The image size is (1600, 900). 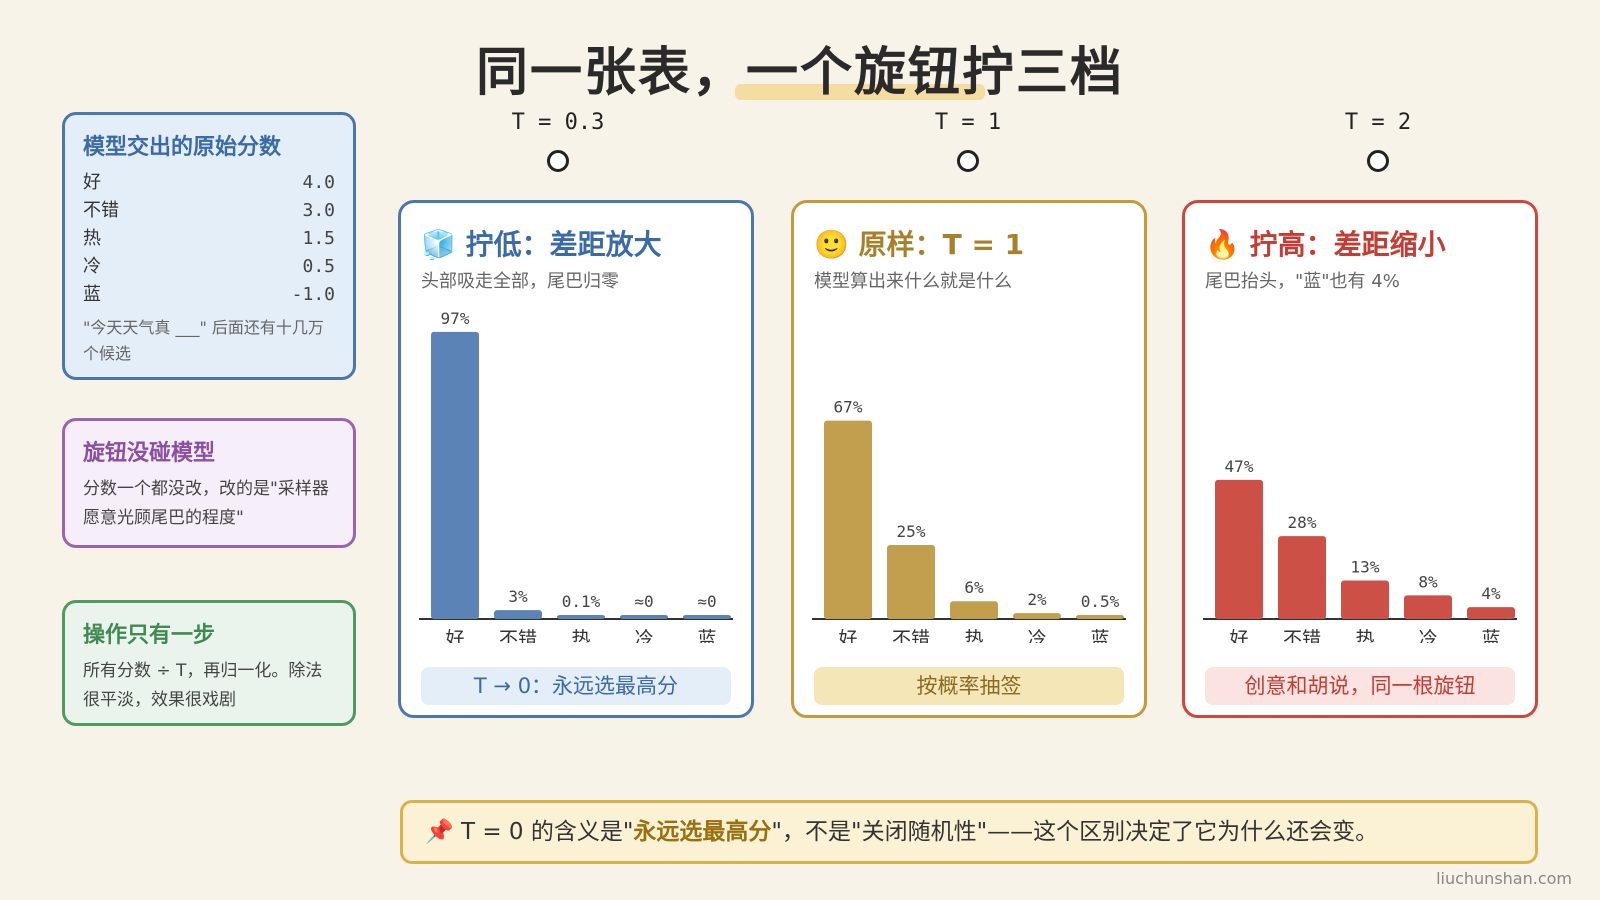 What do you see at coordinates (576, 686) in the screenshot?
I see `panel-low-caption: T → 0：永远选最高分` at bounding box center [576, 686].